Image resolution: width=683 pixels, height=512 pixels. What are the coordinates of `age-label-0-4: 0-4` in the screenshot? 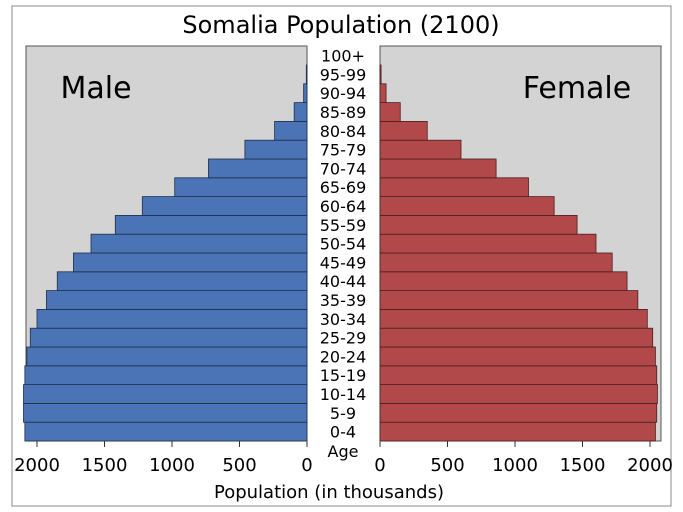 It's located at (343, 432).